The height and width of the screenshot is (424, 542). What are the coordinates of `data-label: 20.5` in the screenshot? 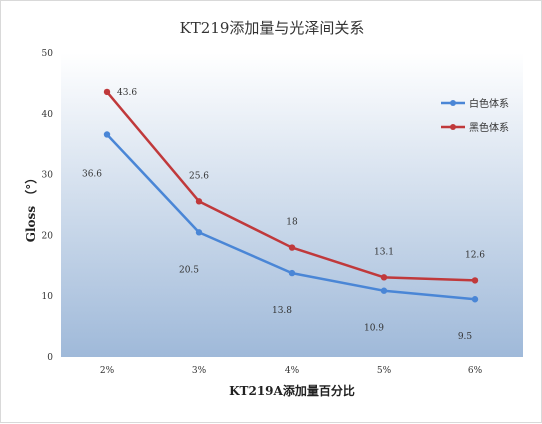 It's located at (189, 270).